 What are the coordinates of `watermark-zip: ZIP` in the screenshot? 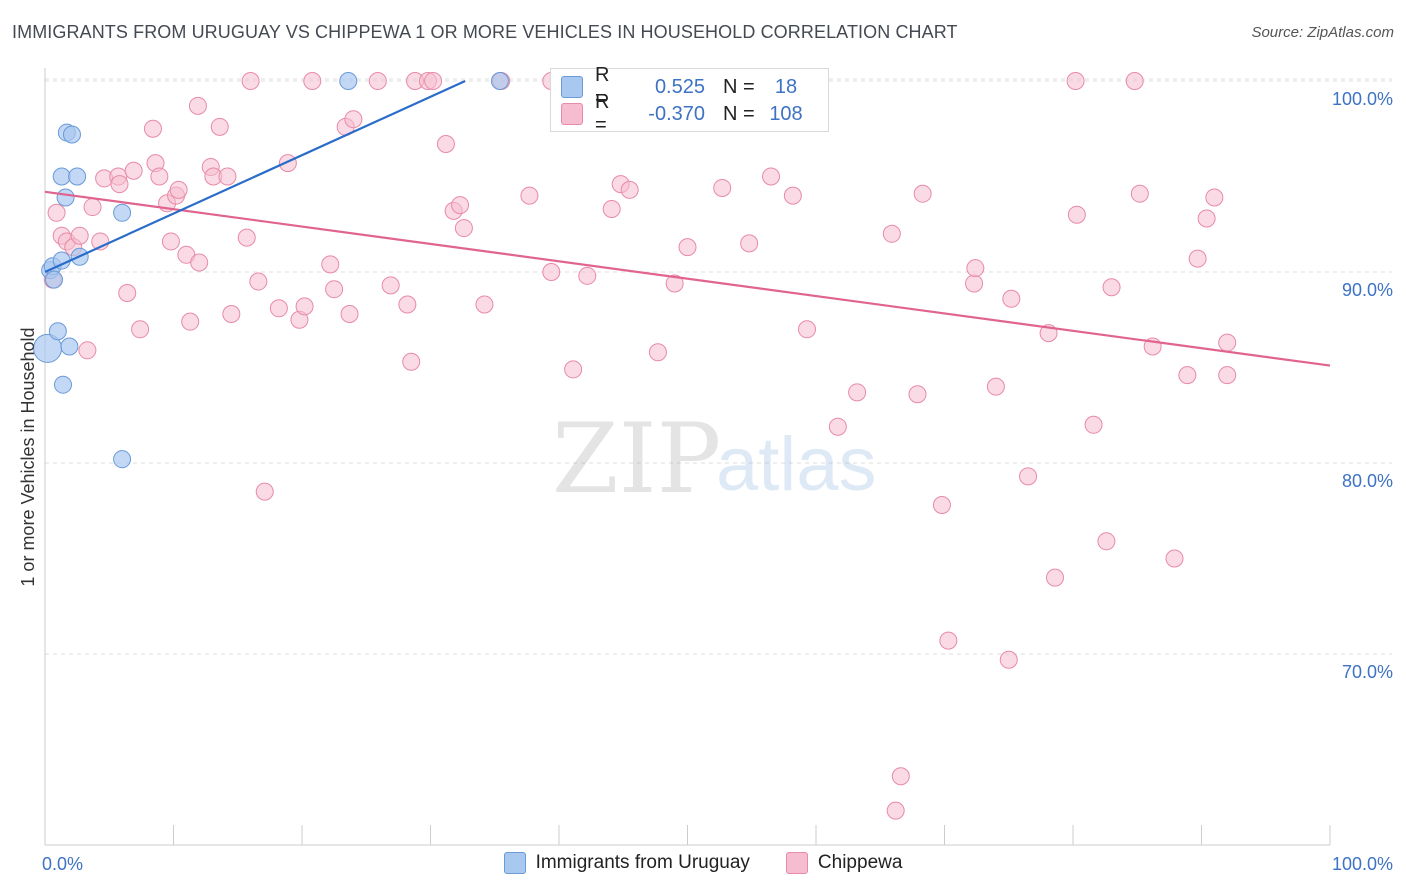 It's located at (636, 459).